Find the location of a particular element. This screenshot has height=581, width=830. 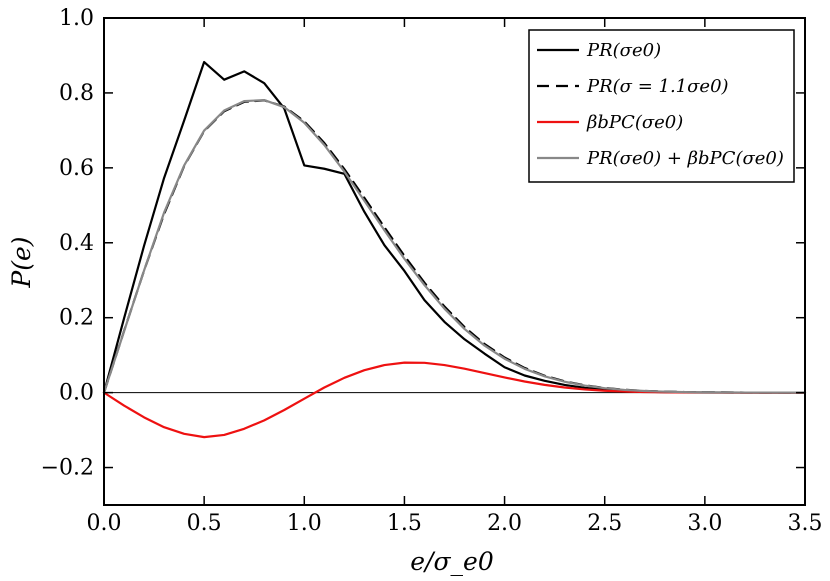

legend-label-4: PR(σe0) + βbPC(σe0) is located at coordinates (685, 158).